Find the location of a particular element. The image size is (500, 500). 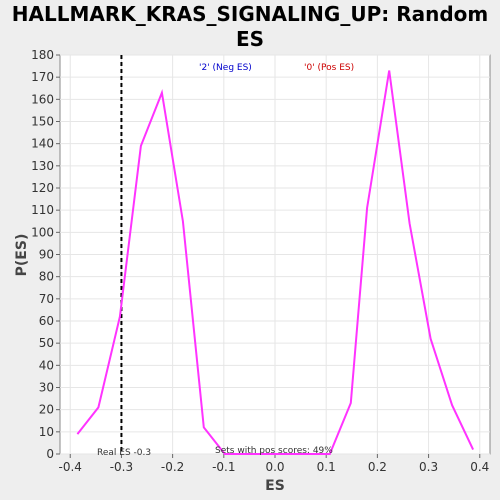

y-tick-label: 110 is located at coordinates (42, 210).